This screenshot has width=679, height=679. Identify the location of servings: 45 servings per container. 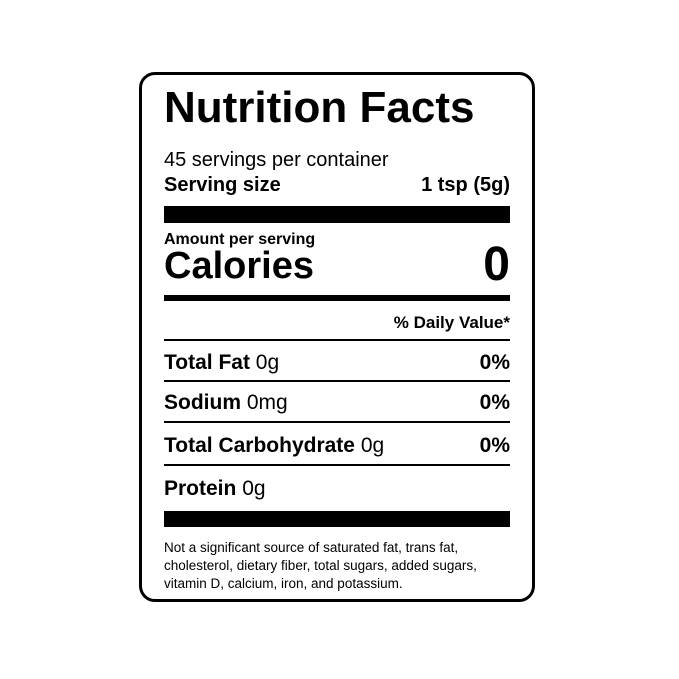
(276, 160).